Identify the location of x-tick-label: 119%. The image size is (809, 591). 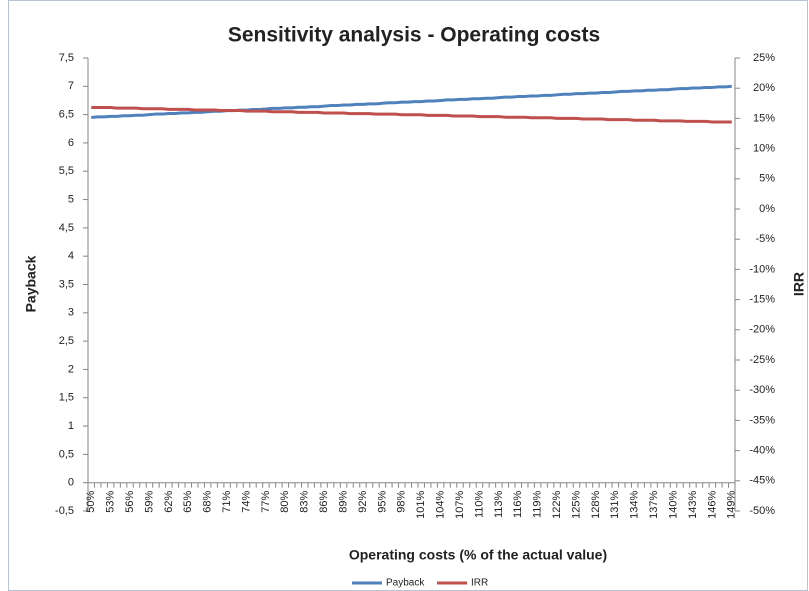
(538, 504).